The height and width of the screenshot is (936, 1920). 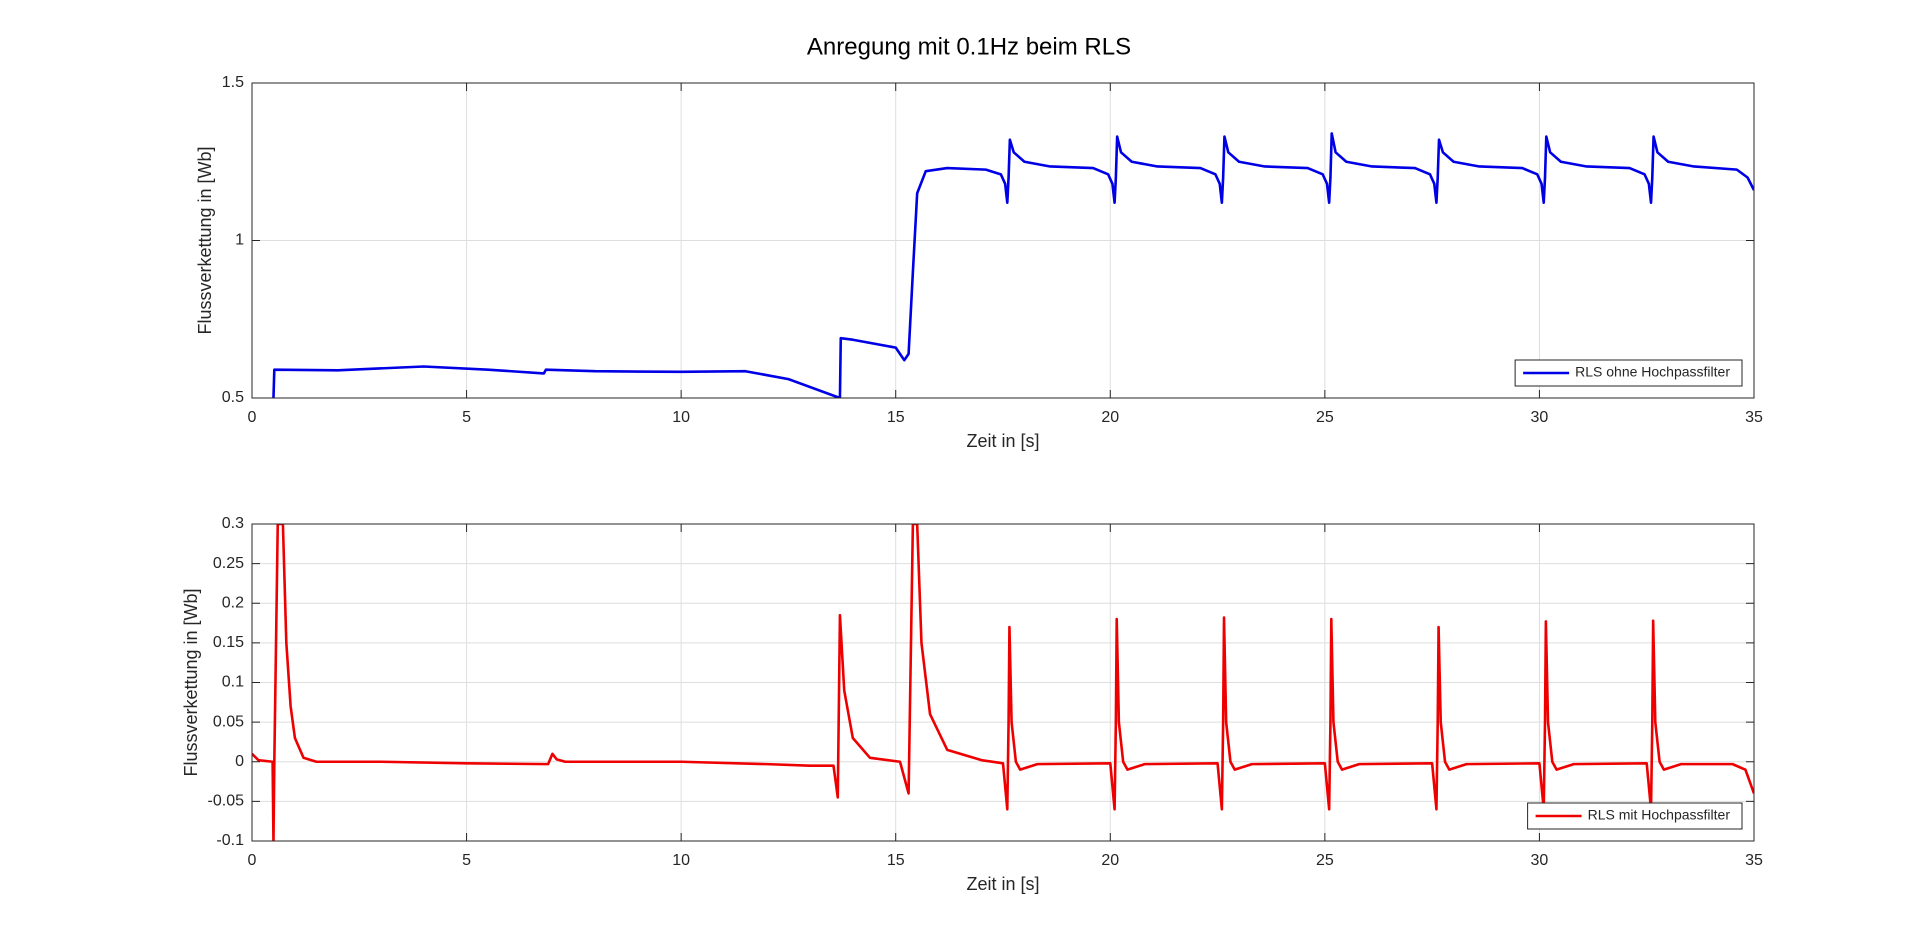 What do you see at coordinates (233, 523) in the screenshot?
I see `y-tick-label: 0.3` at bounding box center [233, 523].